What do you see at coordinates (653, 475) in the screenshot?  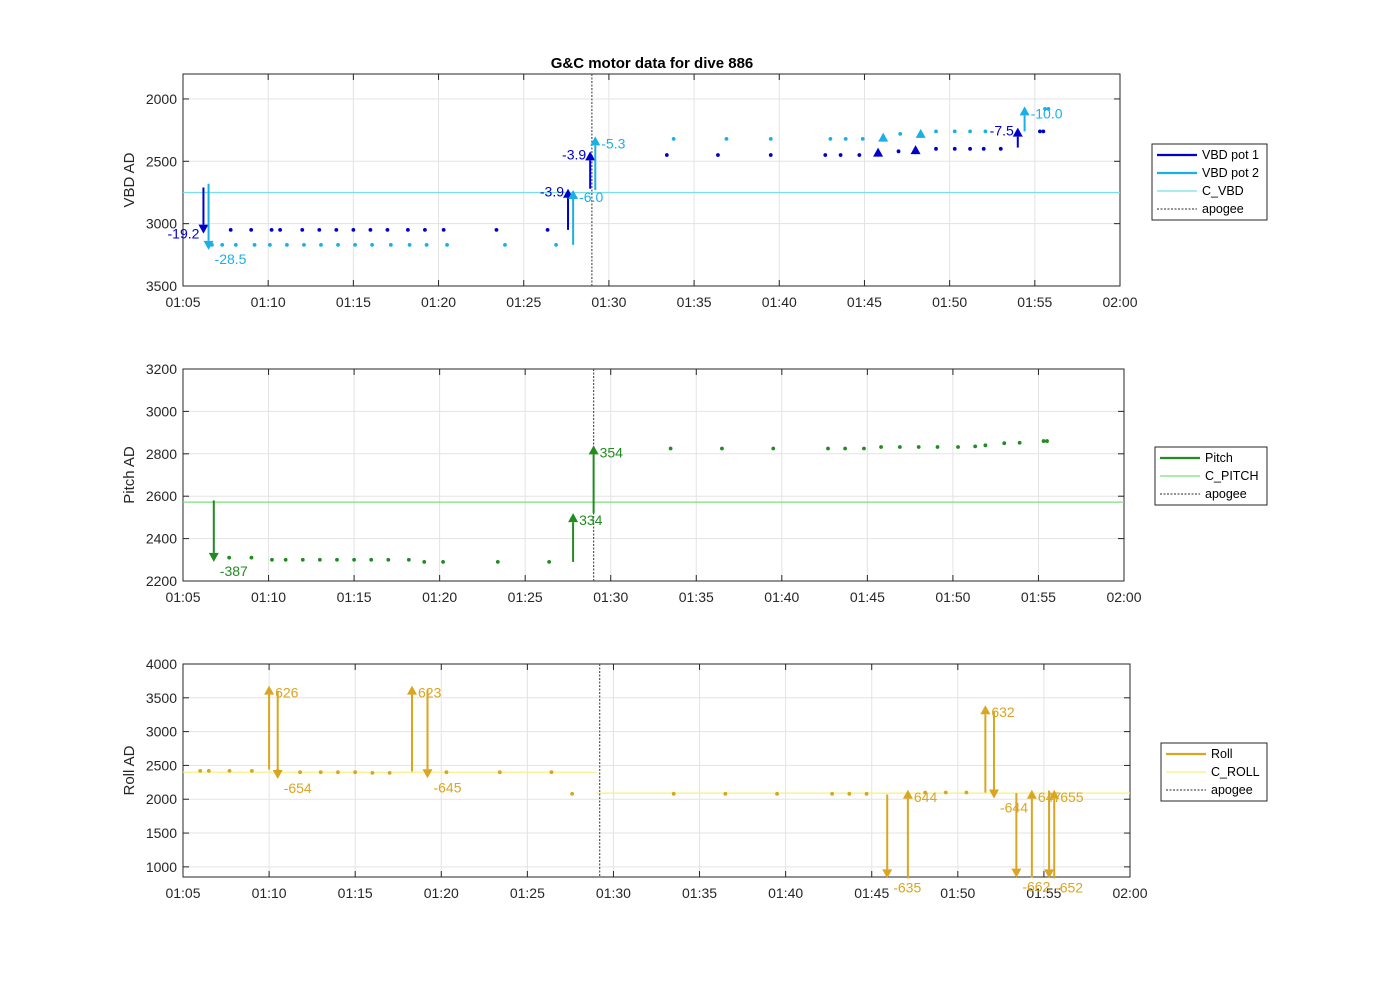 I see `pitch-axes-box` at bounding box center [653, 475].